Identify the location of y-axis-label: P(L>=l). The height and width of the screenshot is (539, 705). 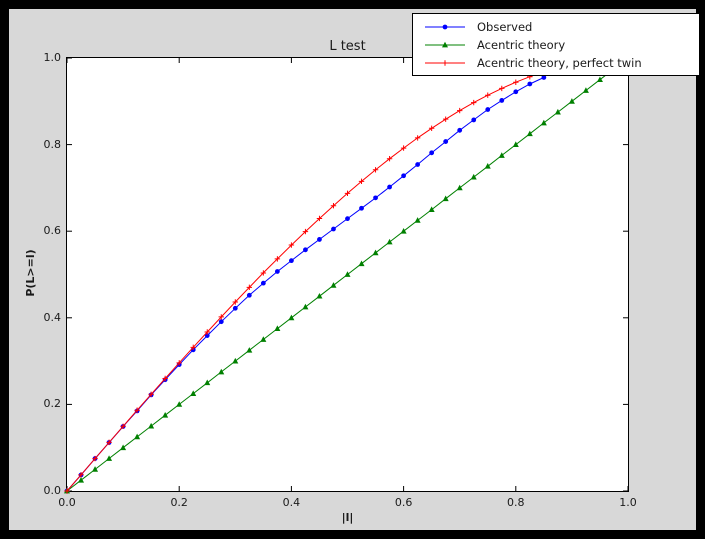
(30, 273).